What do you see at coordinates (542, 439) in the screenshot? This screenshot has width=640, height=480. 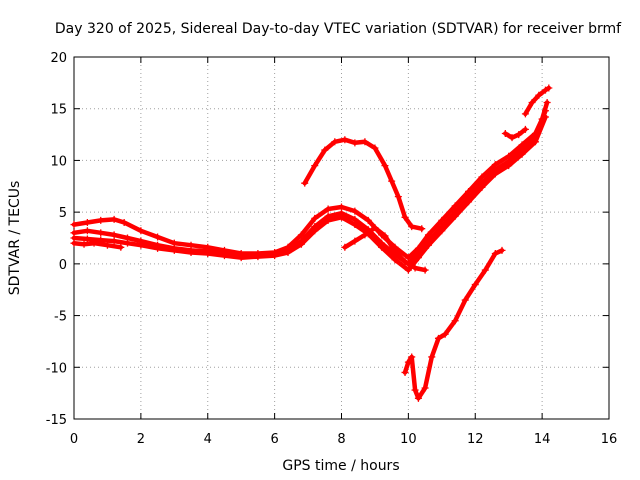 I see `x-tick-label: 14` at bounding box center [542, 439].